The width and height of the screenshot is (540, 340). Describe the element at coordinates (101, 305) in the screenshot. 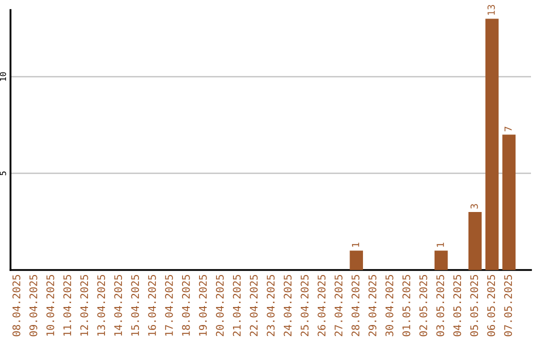

I see `x-tick-label: 13.04.2025` at that location.